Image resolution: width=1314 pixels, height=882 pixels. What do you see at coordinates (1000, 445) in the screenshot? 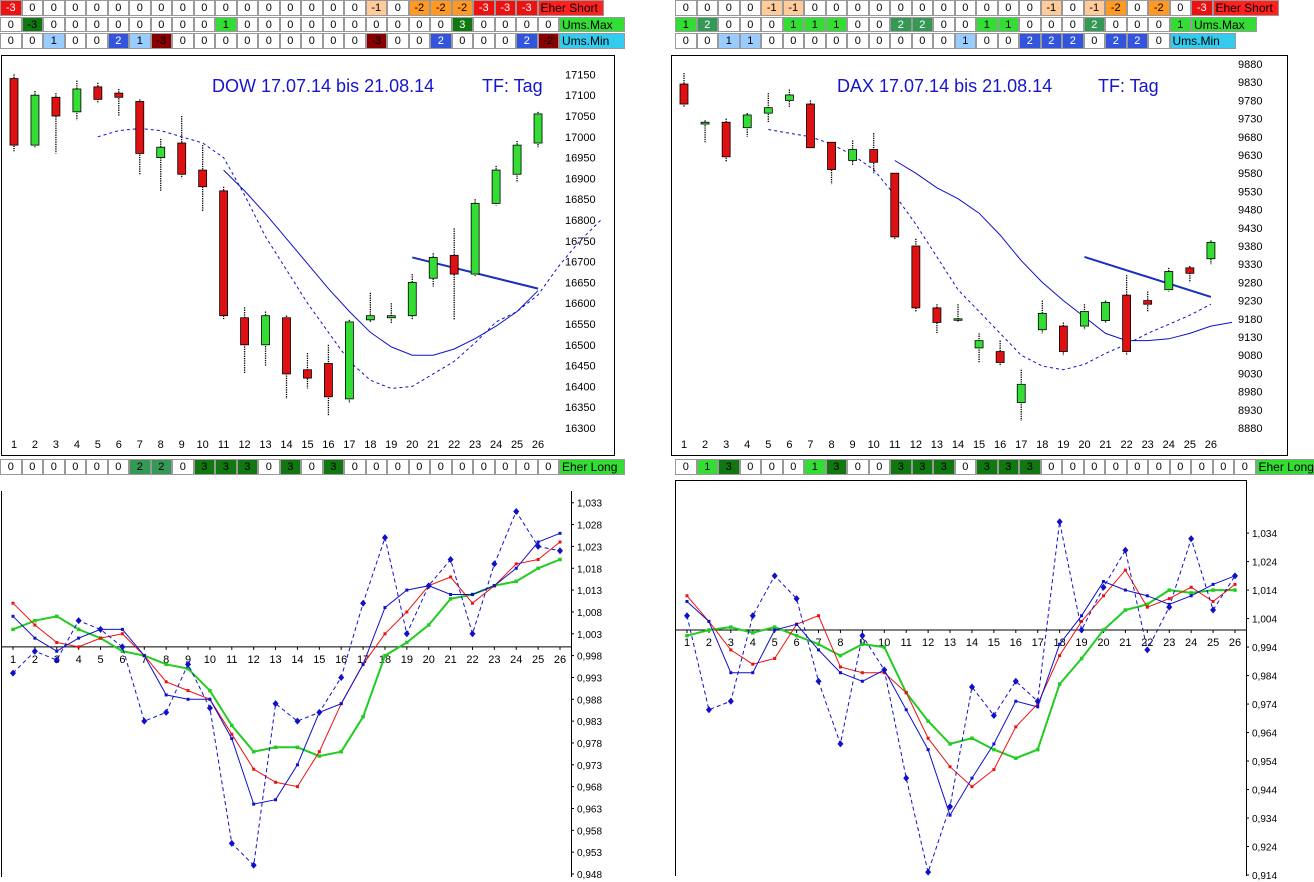
I see `x-tick-label: 16` at bounding box center [1000, 445].